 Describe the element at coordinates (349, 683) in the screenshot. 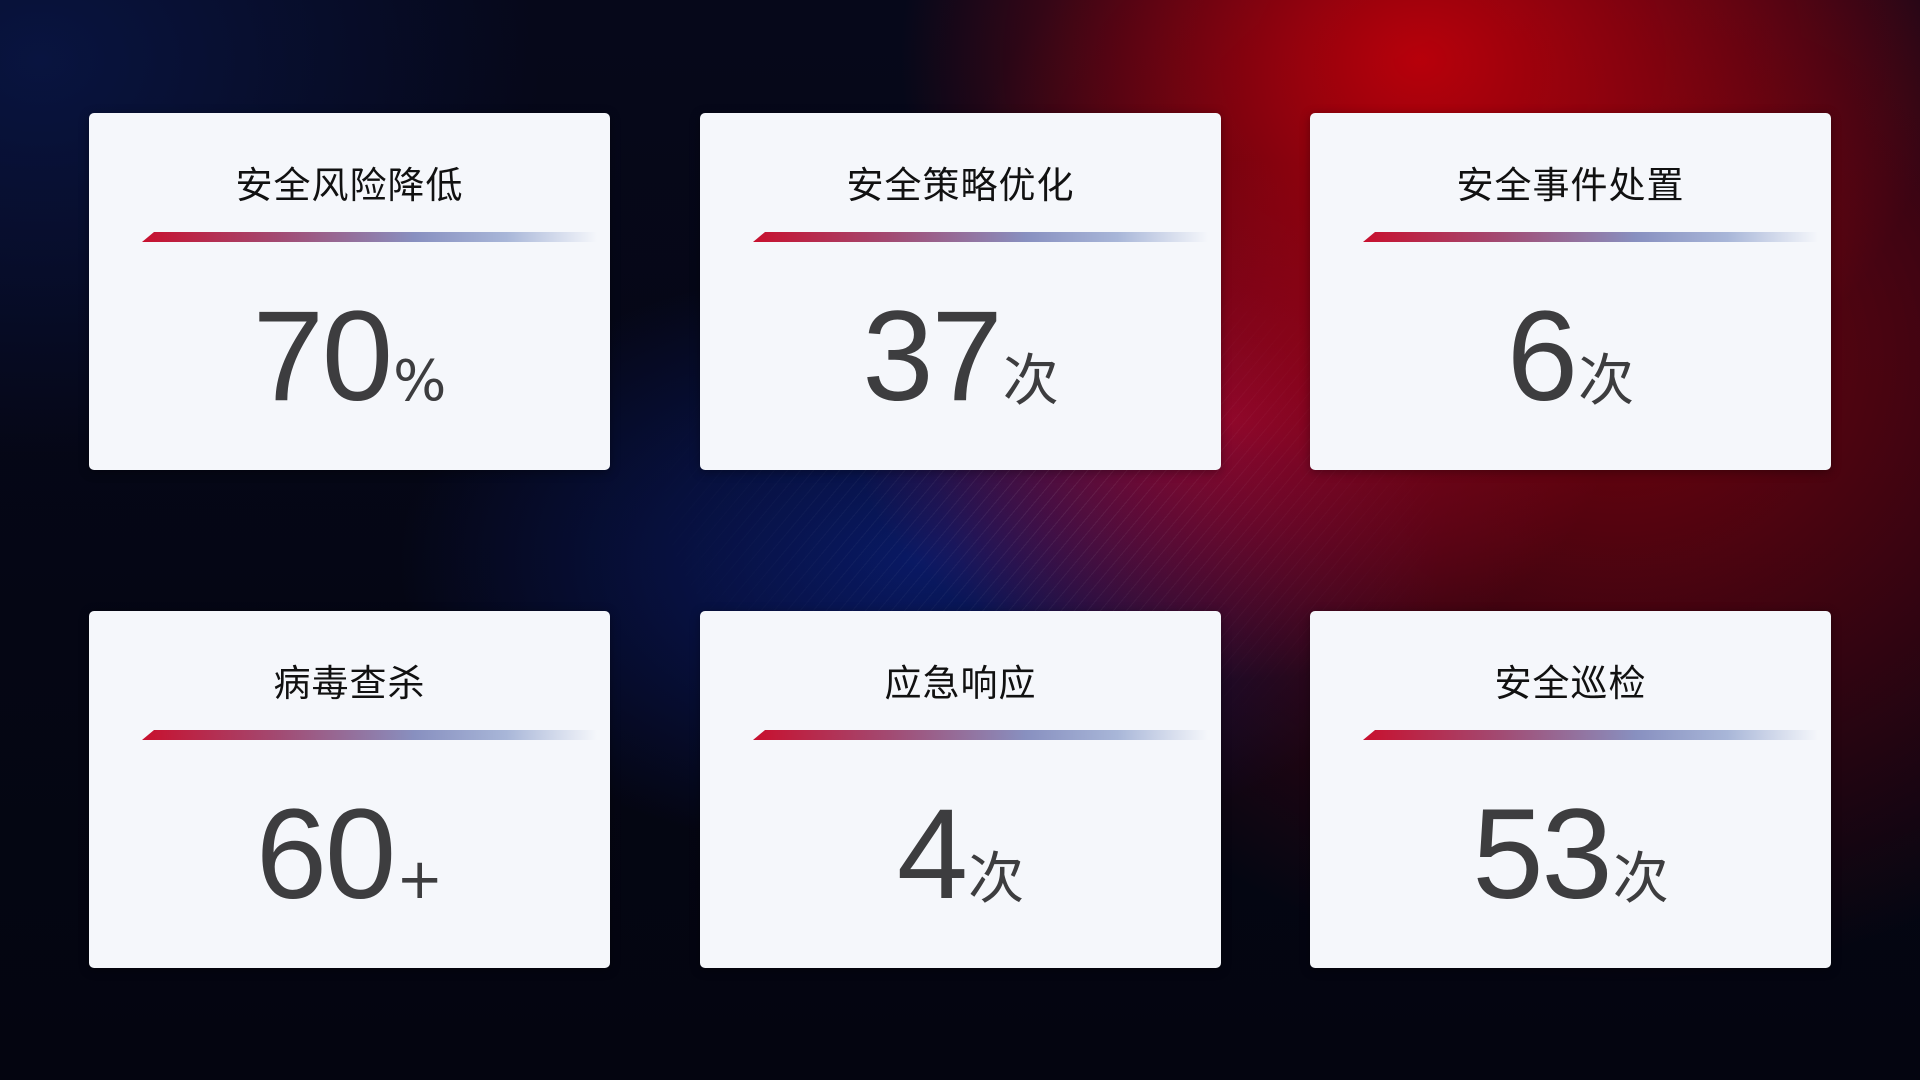

I see `card-title: 病毒查杀` at that location.